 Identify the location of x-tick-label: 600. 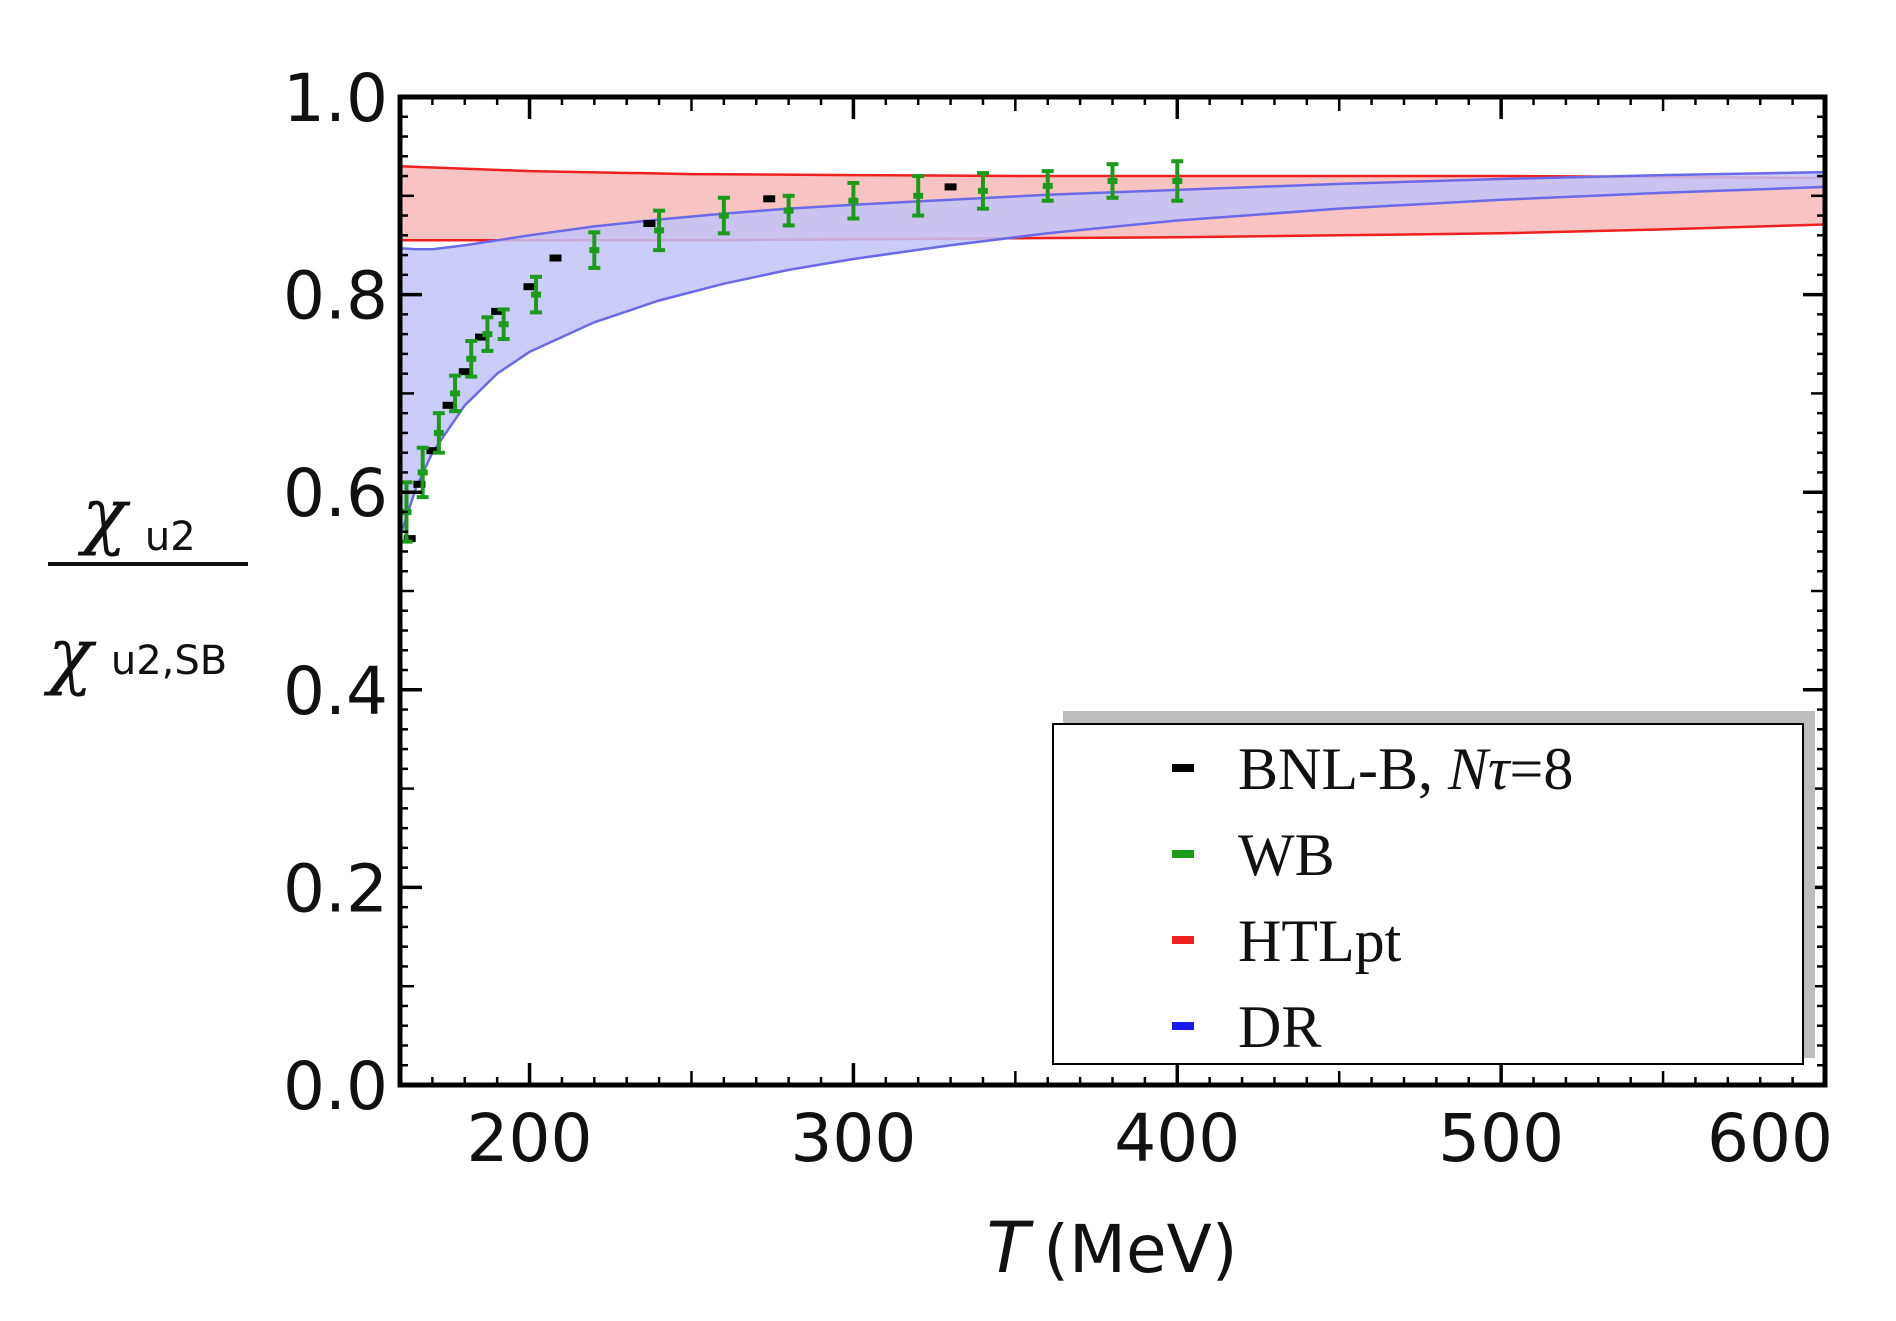
(1770, 1138).